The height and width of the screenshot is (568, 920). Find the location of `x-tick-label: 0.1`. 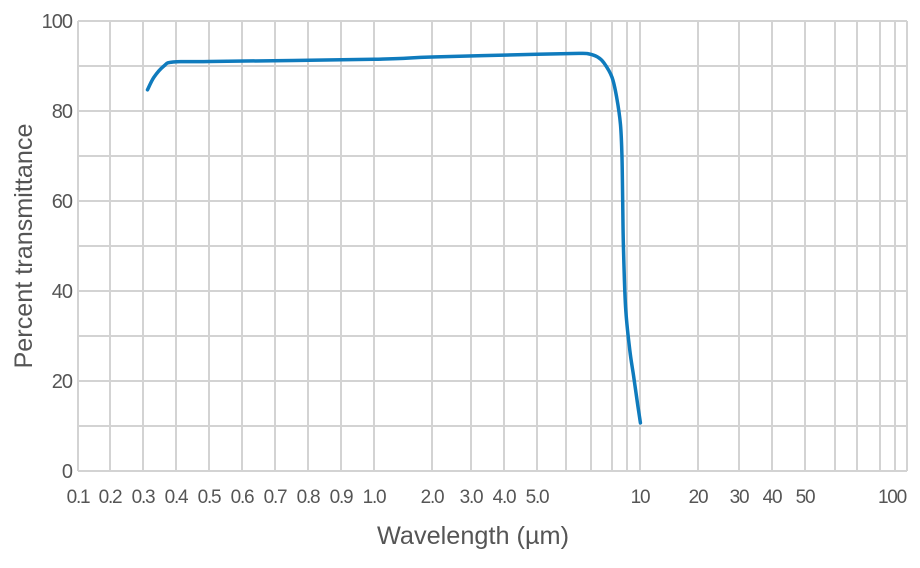

x-tick-label: 0.1 is located at coordinates (78, 497).